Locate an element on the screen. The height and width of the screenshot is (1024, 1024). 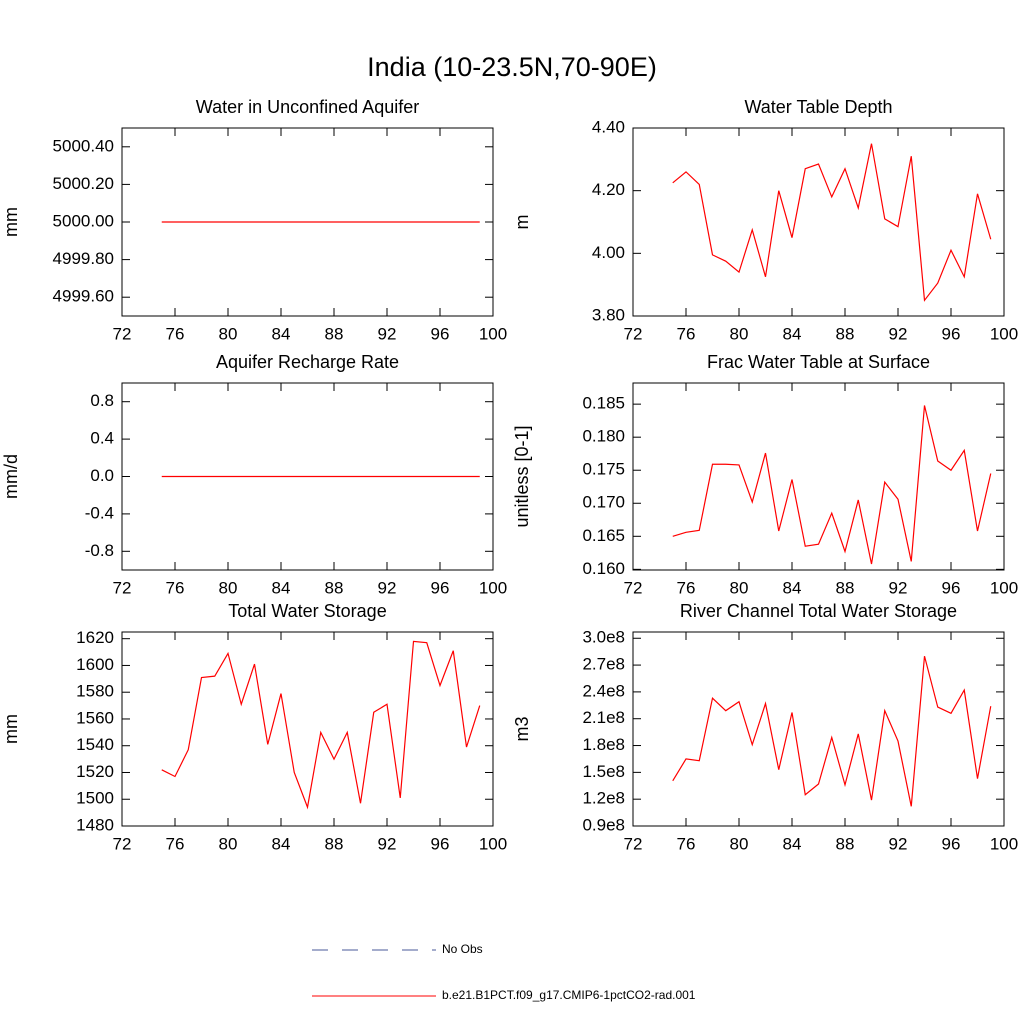
y-axis-label: mm/d is located at coordinates (11, 476).